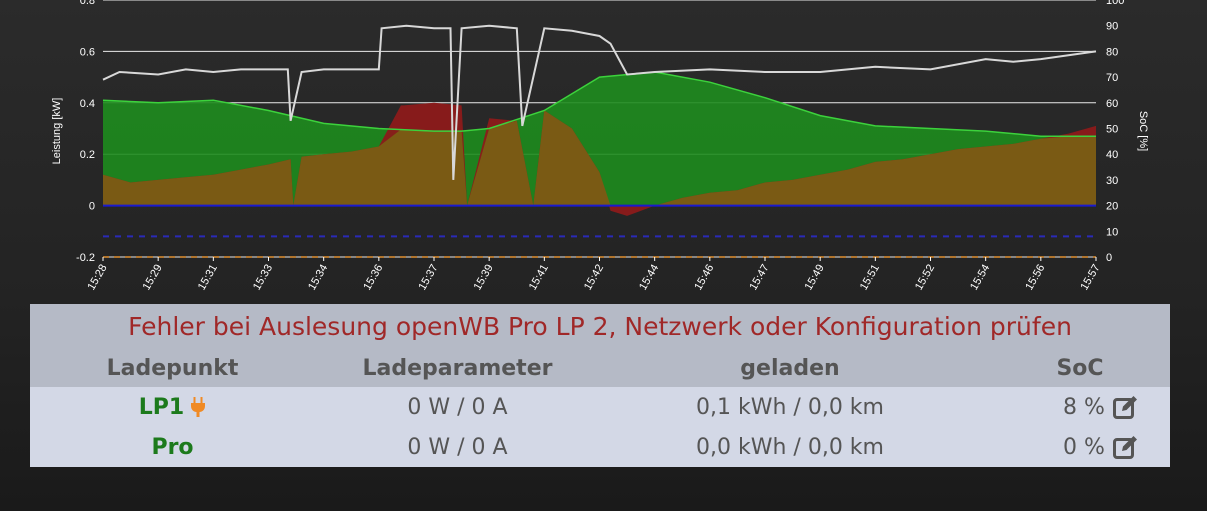 This screenshot has height=511, width=1207. What do you see at coordinates (539, 278) in the screenshot?
I see `x-tick-label: 15:41` at bounding box center [539, 278].